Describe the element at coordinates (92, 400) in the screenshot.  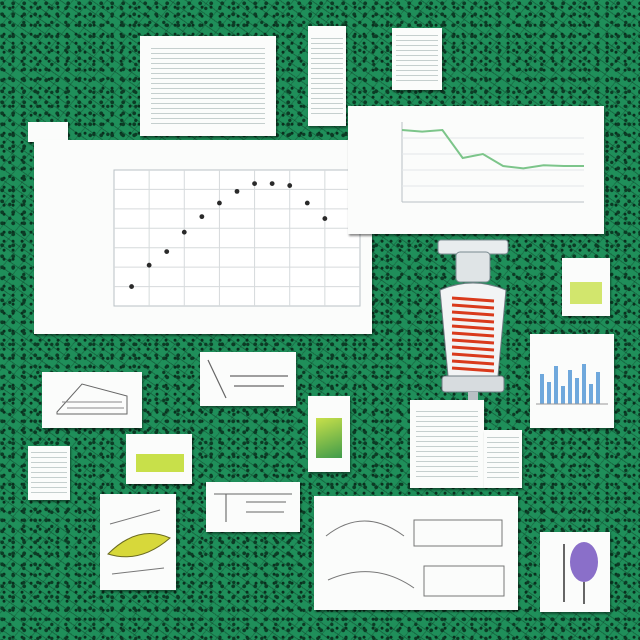
I see `machine-sketch-card` at that location.